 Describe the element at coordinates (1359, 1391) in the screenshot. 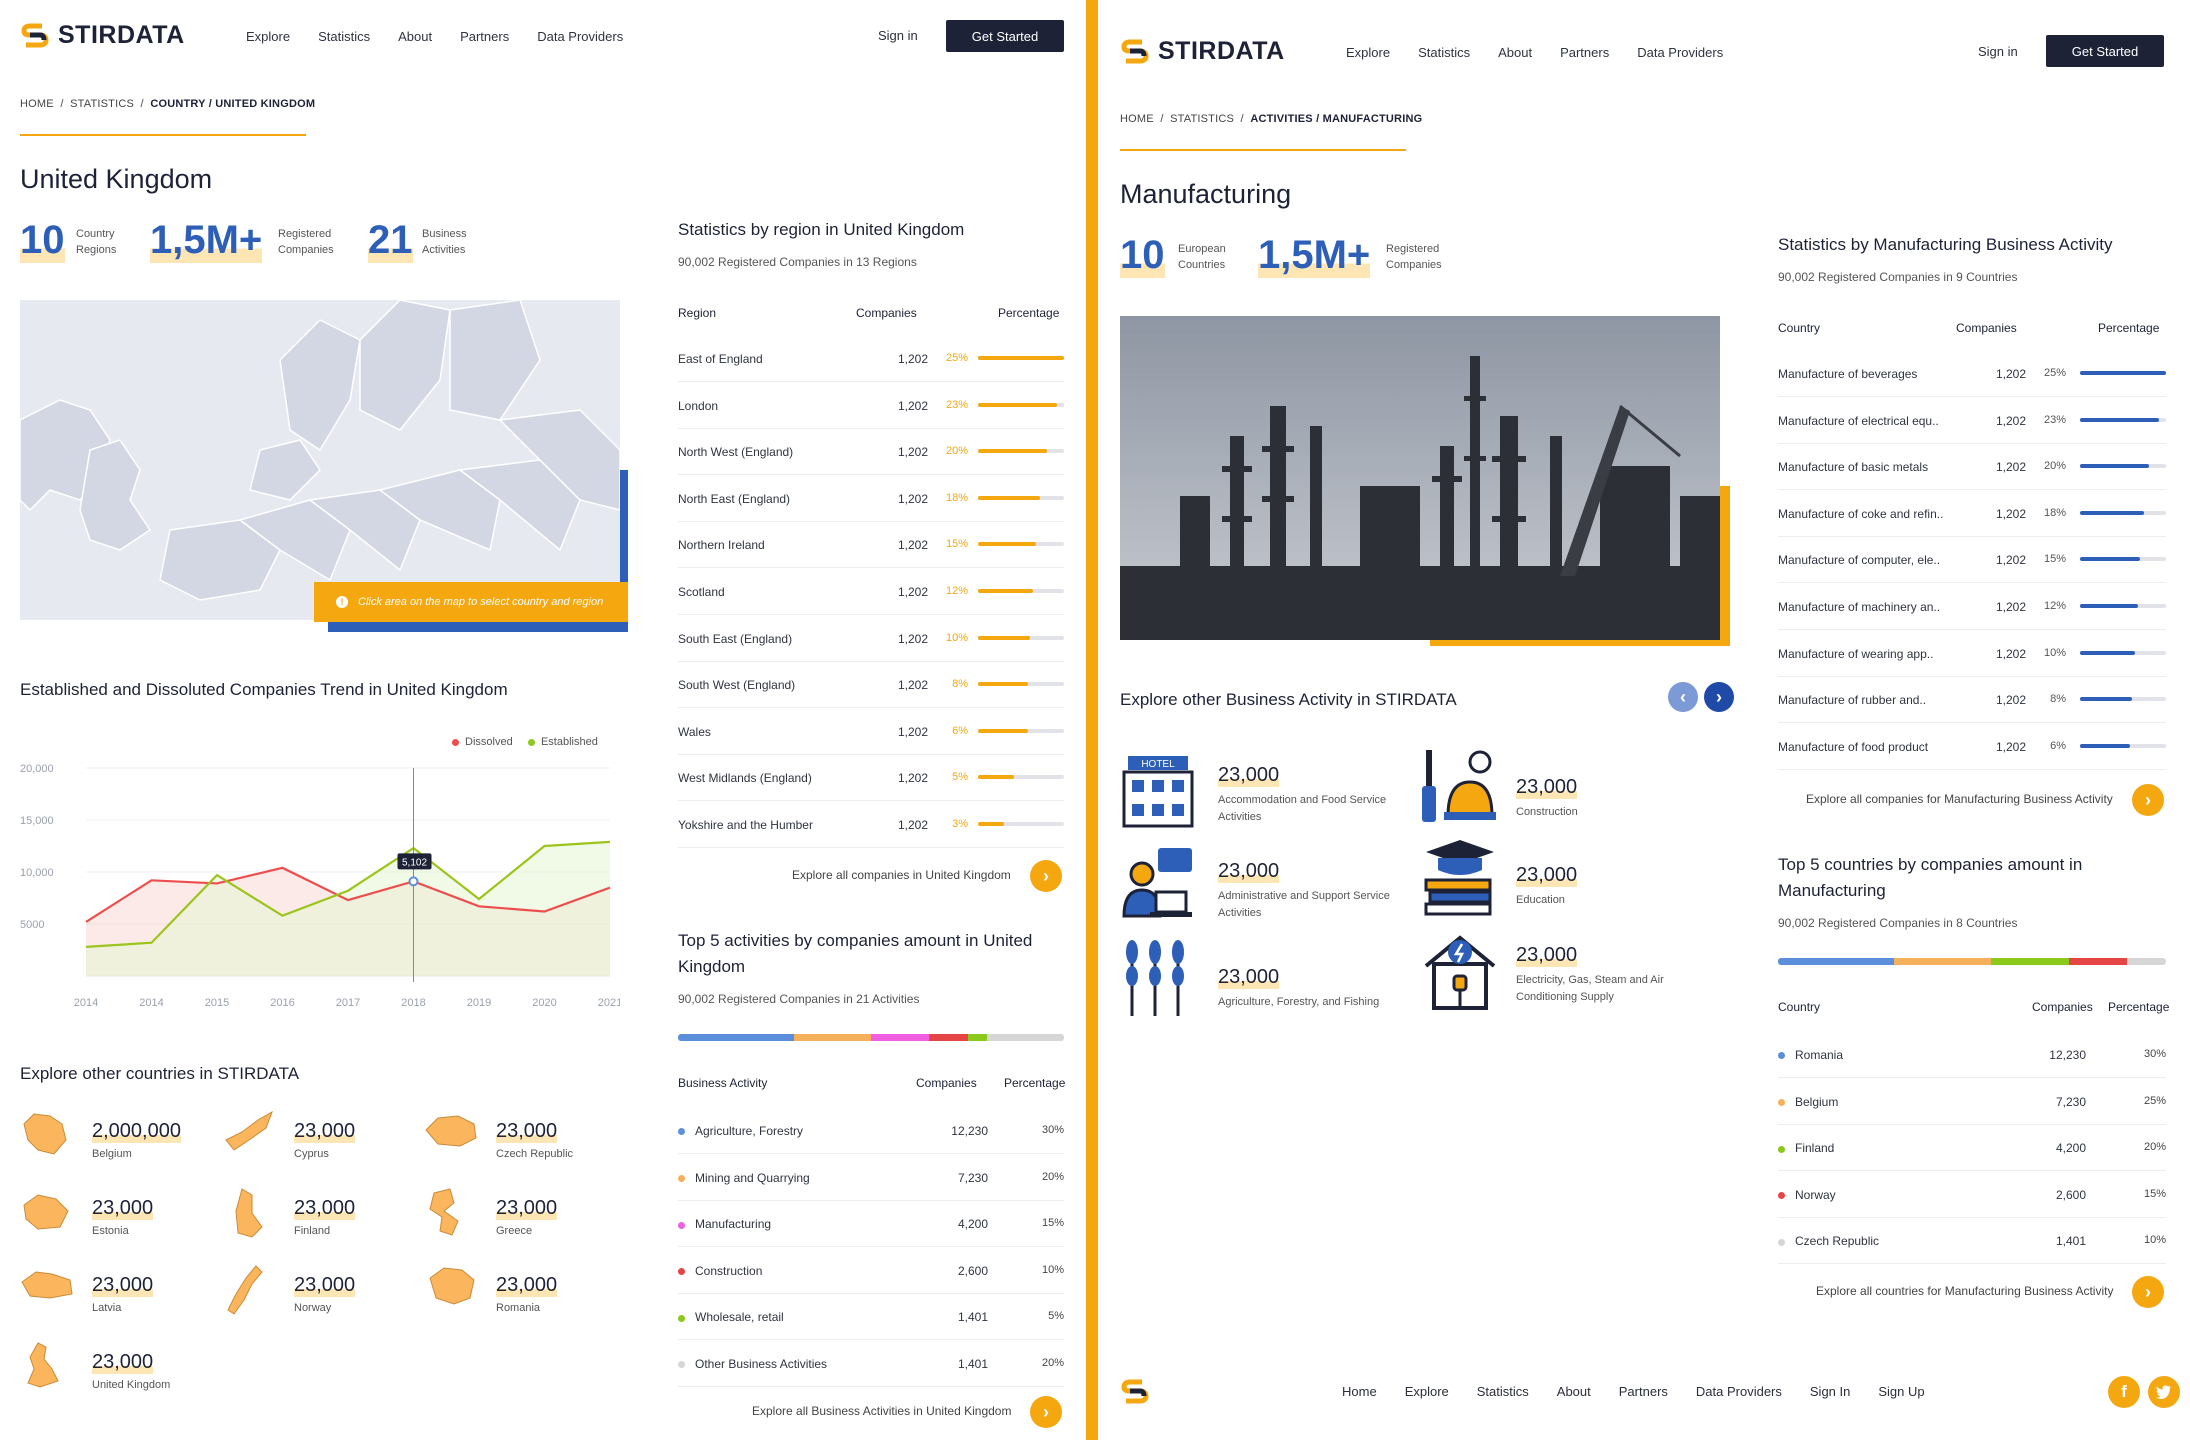

I see `footer-nav-link: Home` at that location.